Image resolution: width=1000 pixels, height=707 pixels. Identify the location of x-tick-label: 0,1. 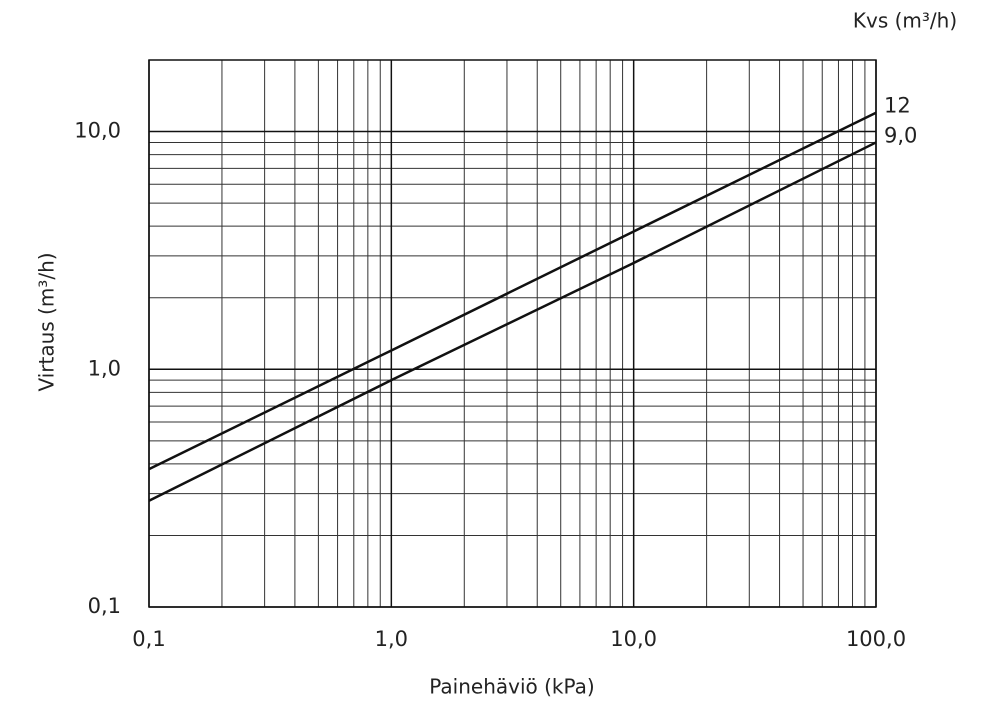
(148, 639).